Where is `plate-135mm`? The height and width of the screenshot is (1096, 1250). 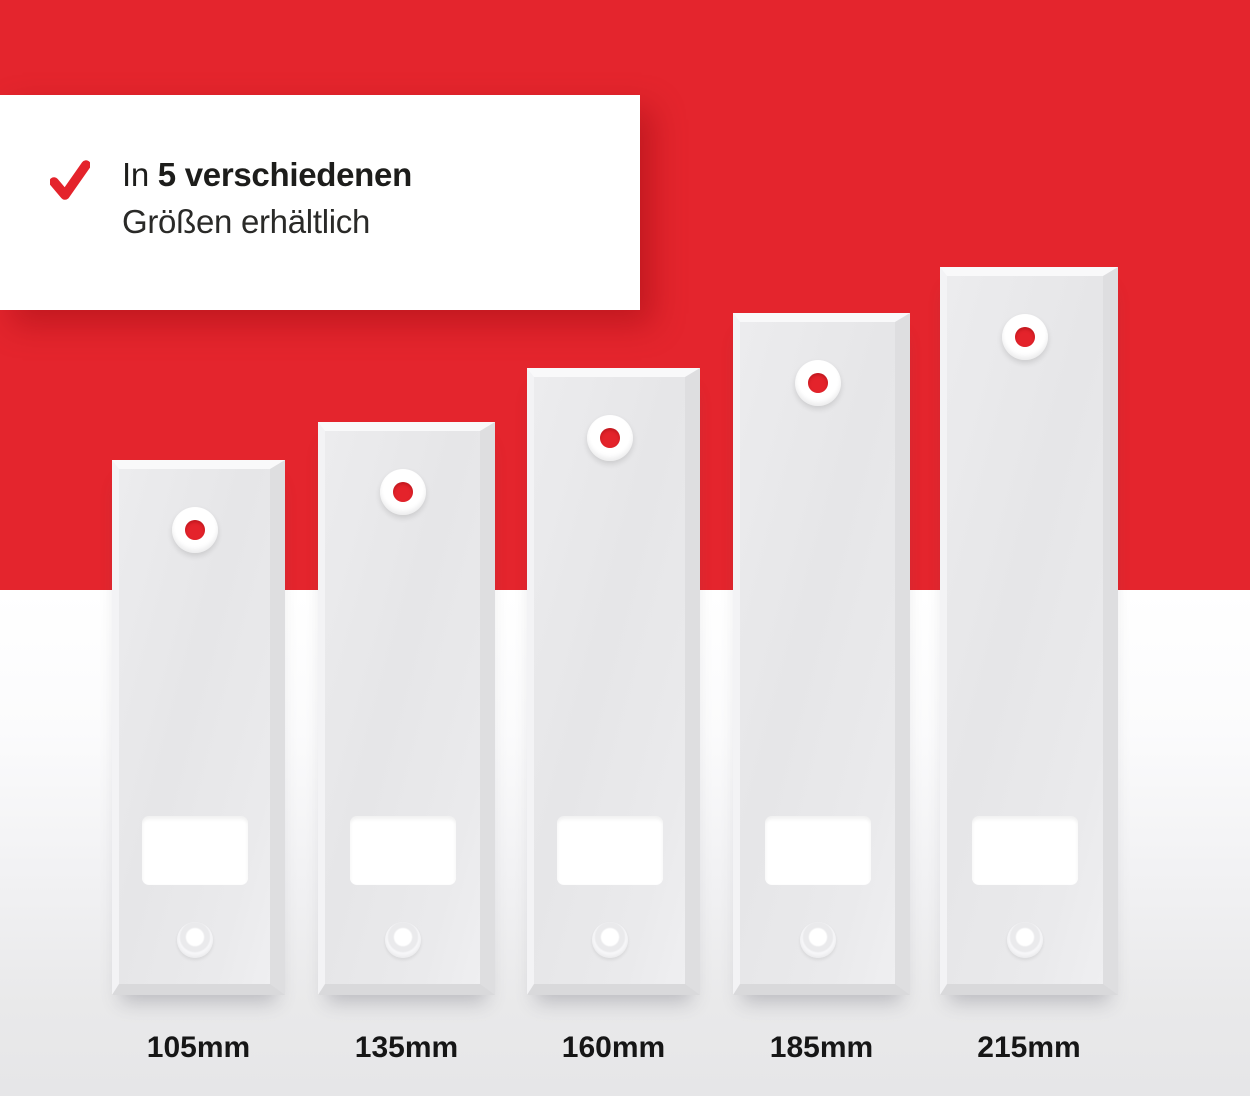
plate-135mm is located at coordinates (406, 708).